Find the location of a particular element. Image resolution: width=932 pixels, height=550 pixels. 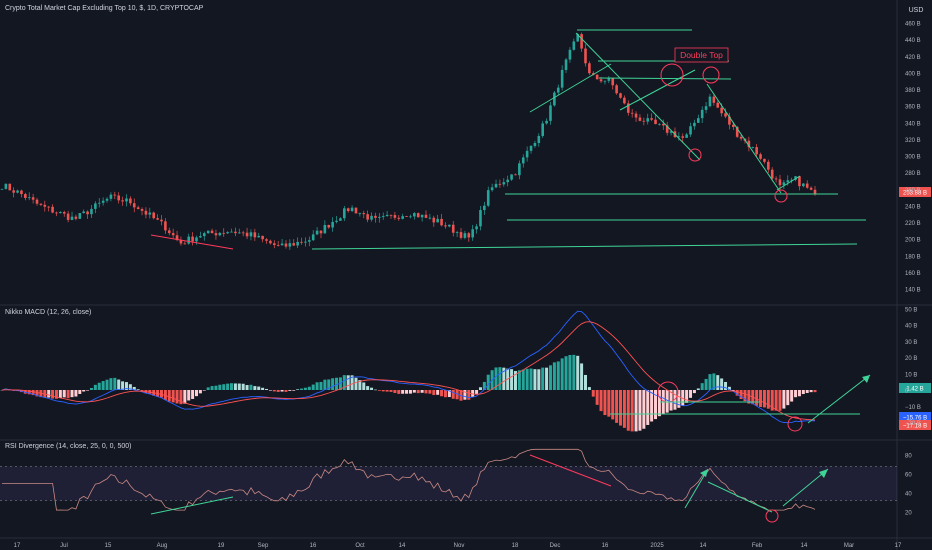

macd-tick-label: 30 B is located at coordinates (911, 343).